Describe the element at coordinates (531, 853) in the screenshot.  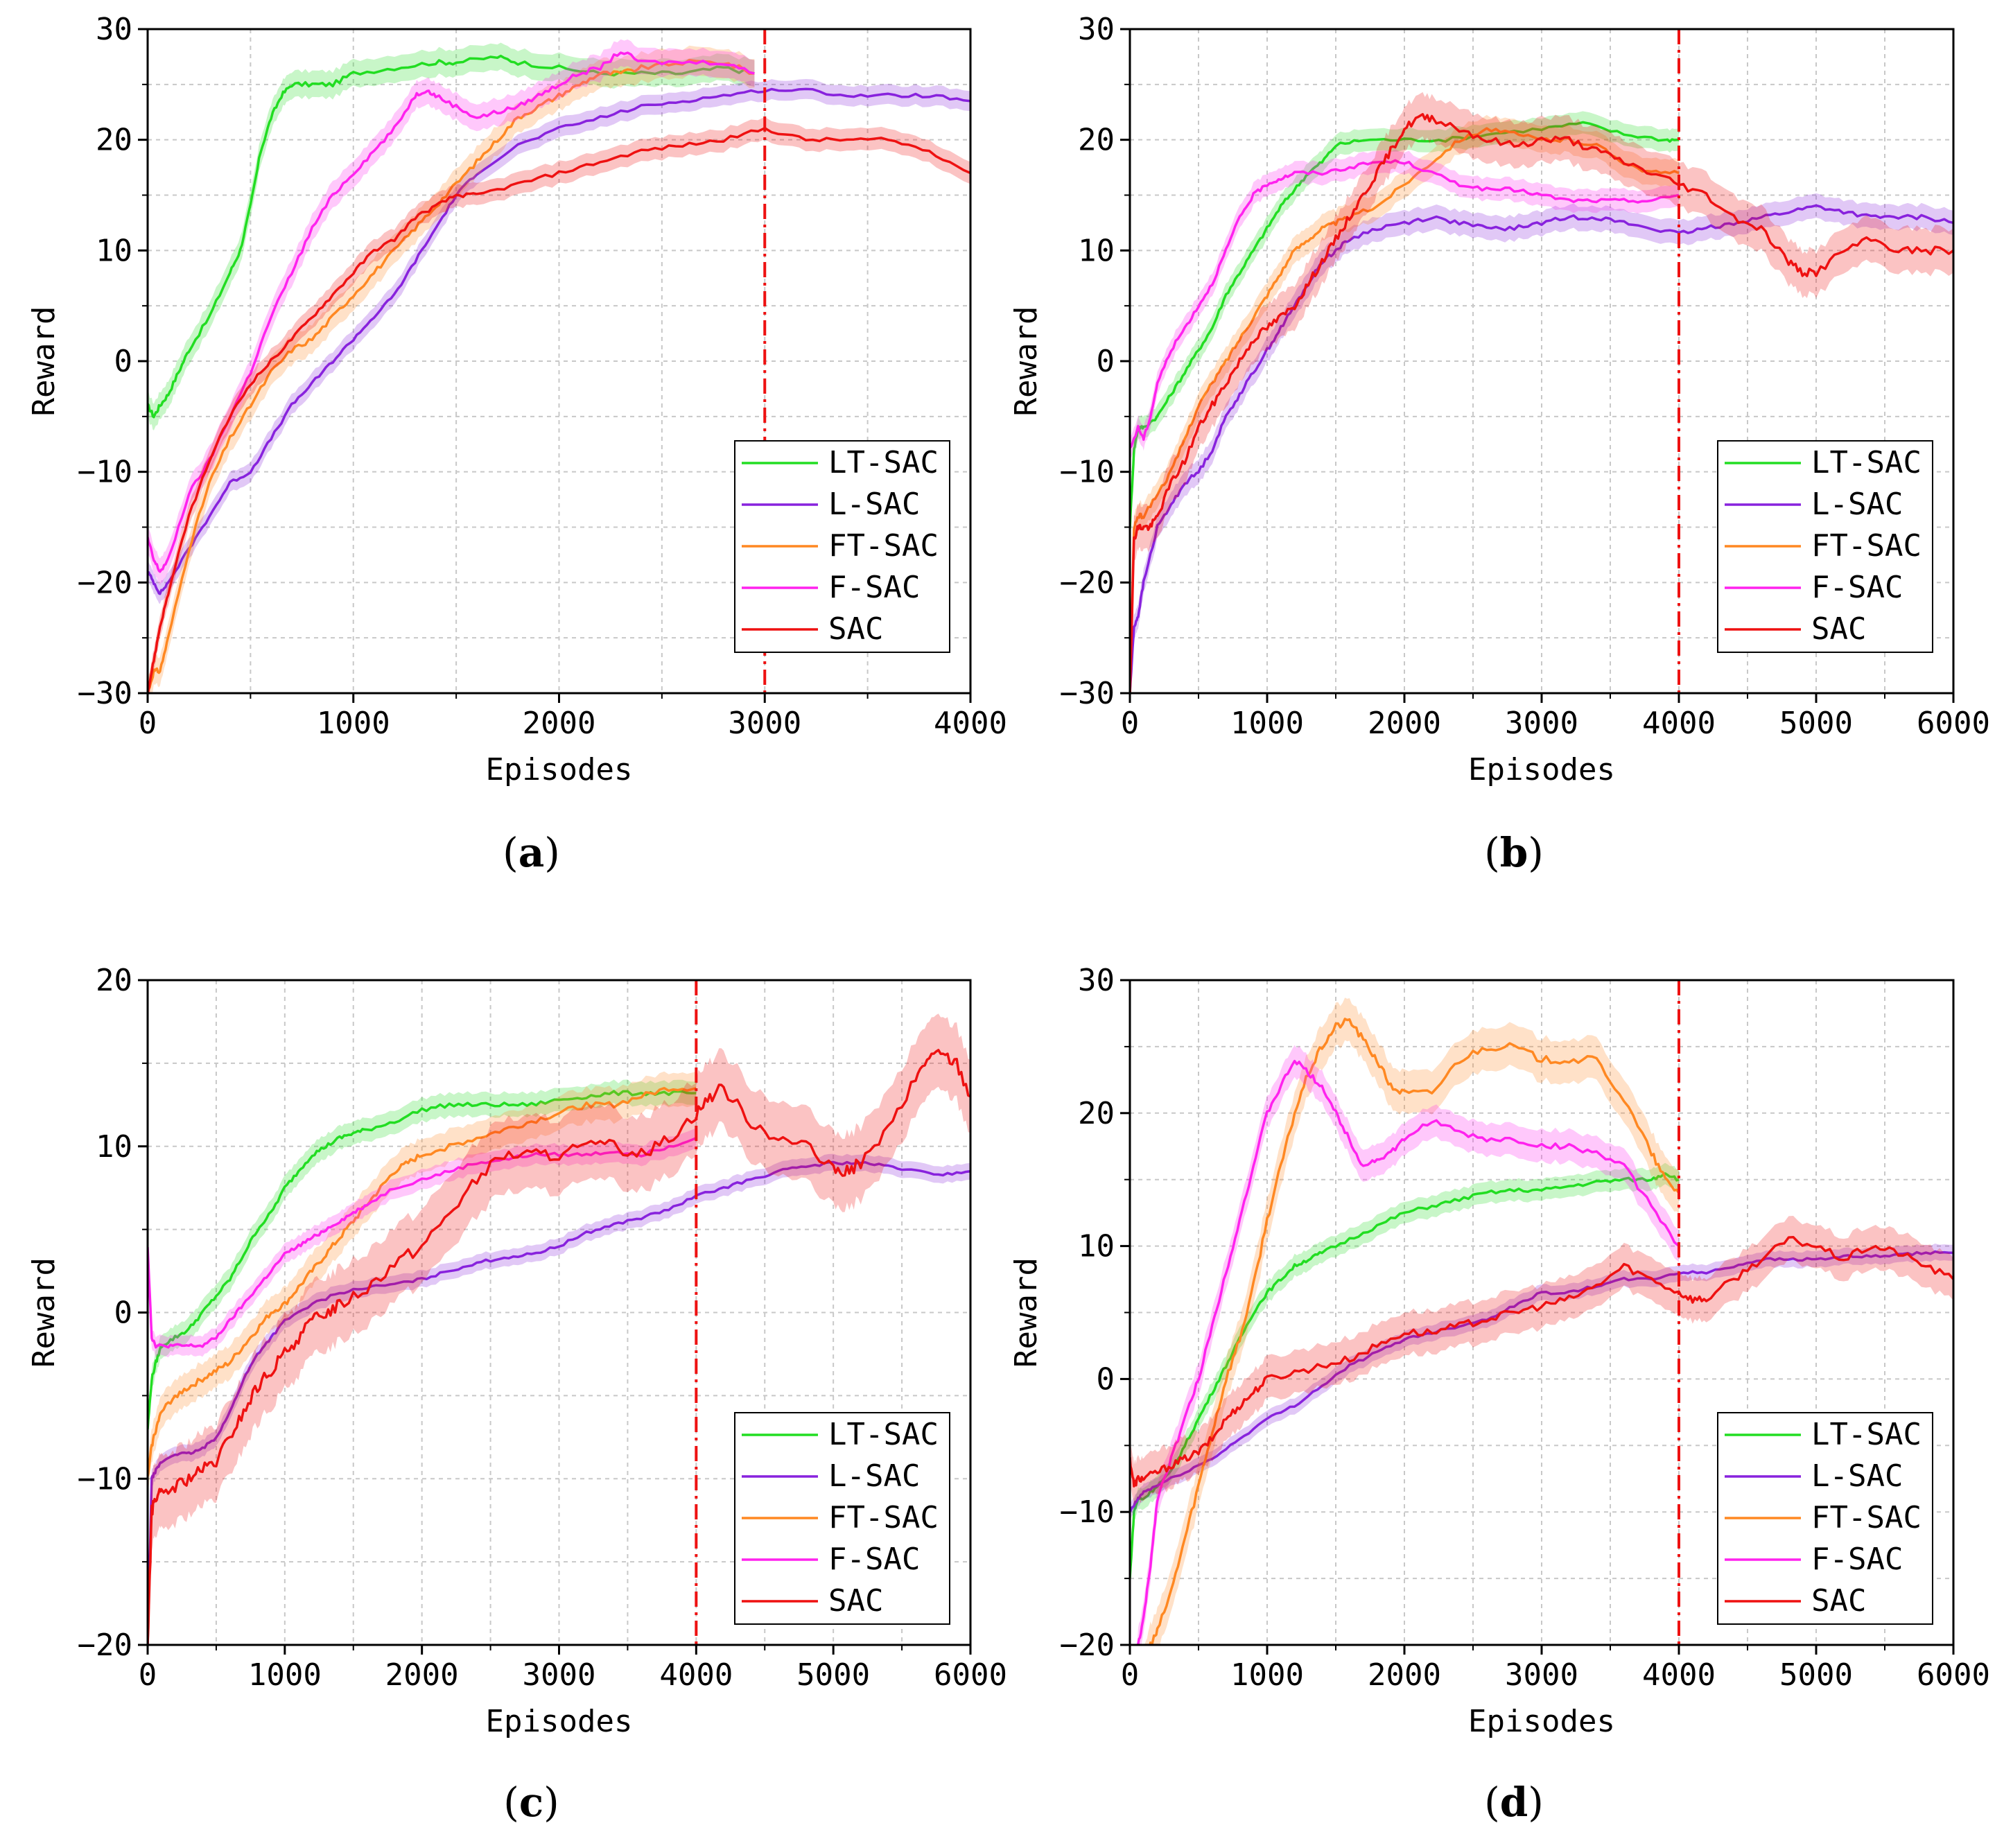
I see `panel-label: (a)` at that location.